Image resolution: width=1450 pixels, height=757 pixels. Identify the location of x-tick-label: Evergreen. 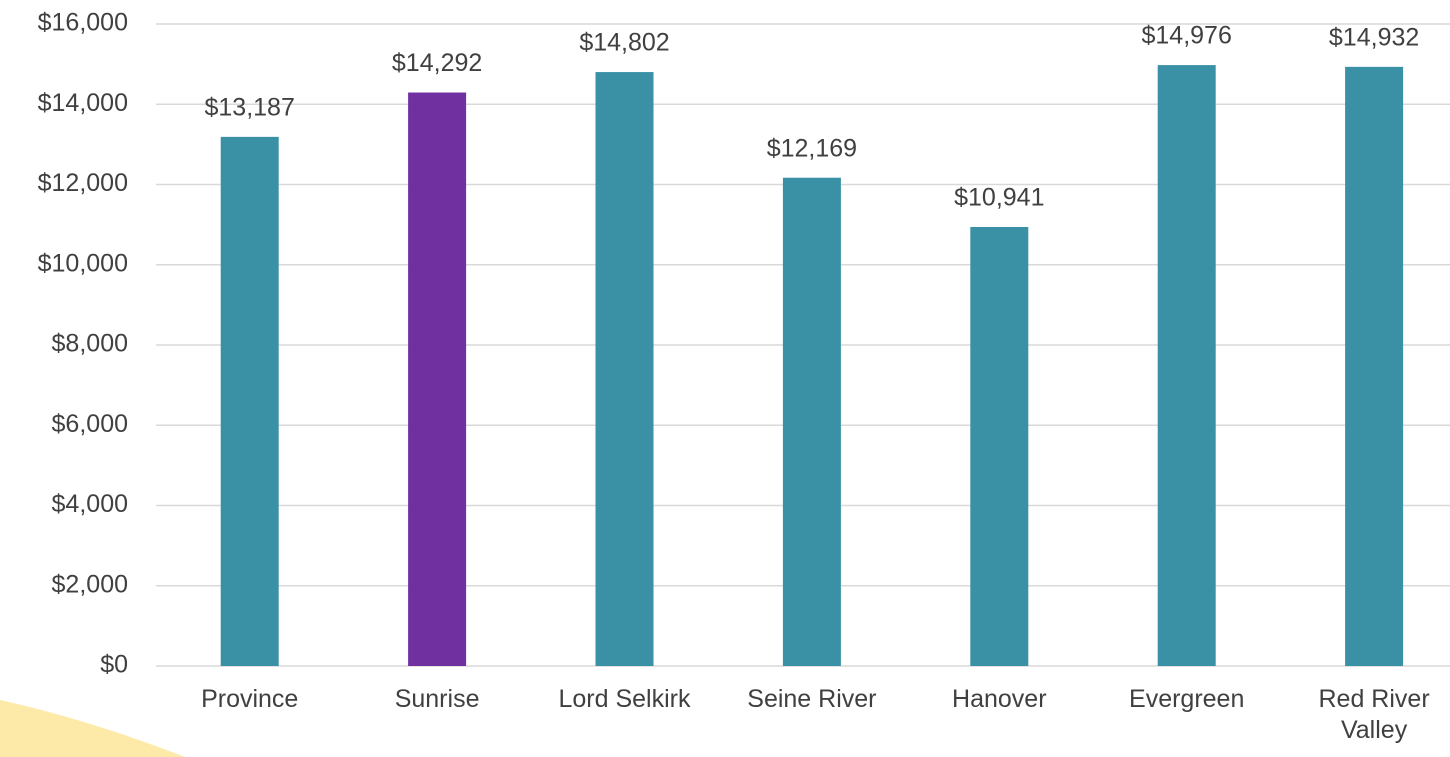
(1187, 699).